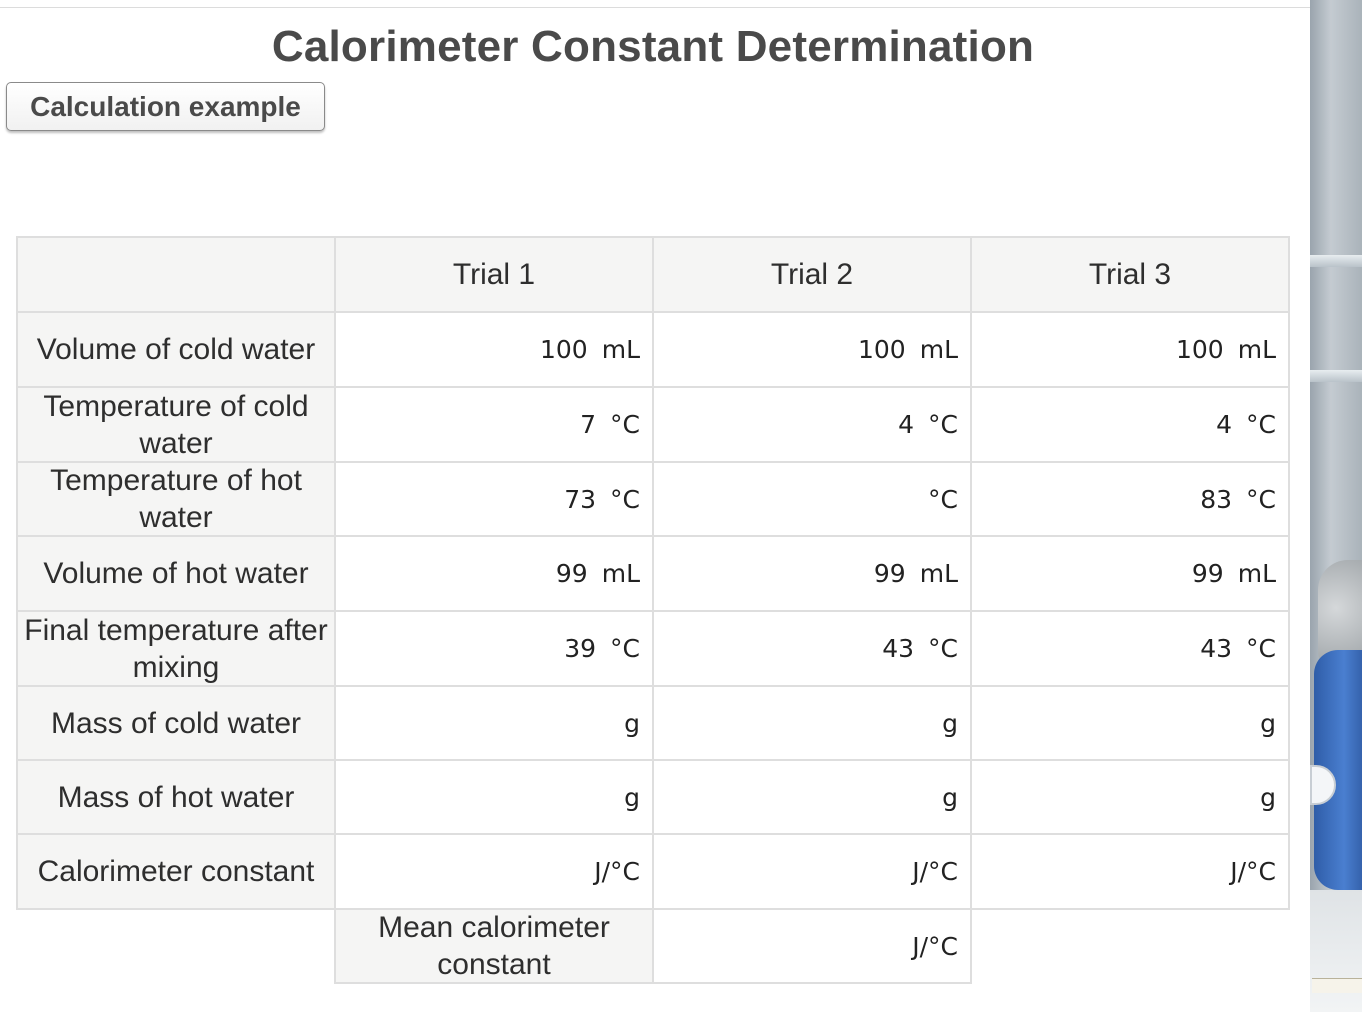 The width and height of the screenshot is (1362, 1012). I want to click on mean-label-cell: Mean calorimeter constant, so click(494, 946).